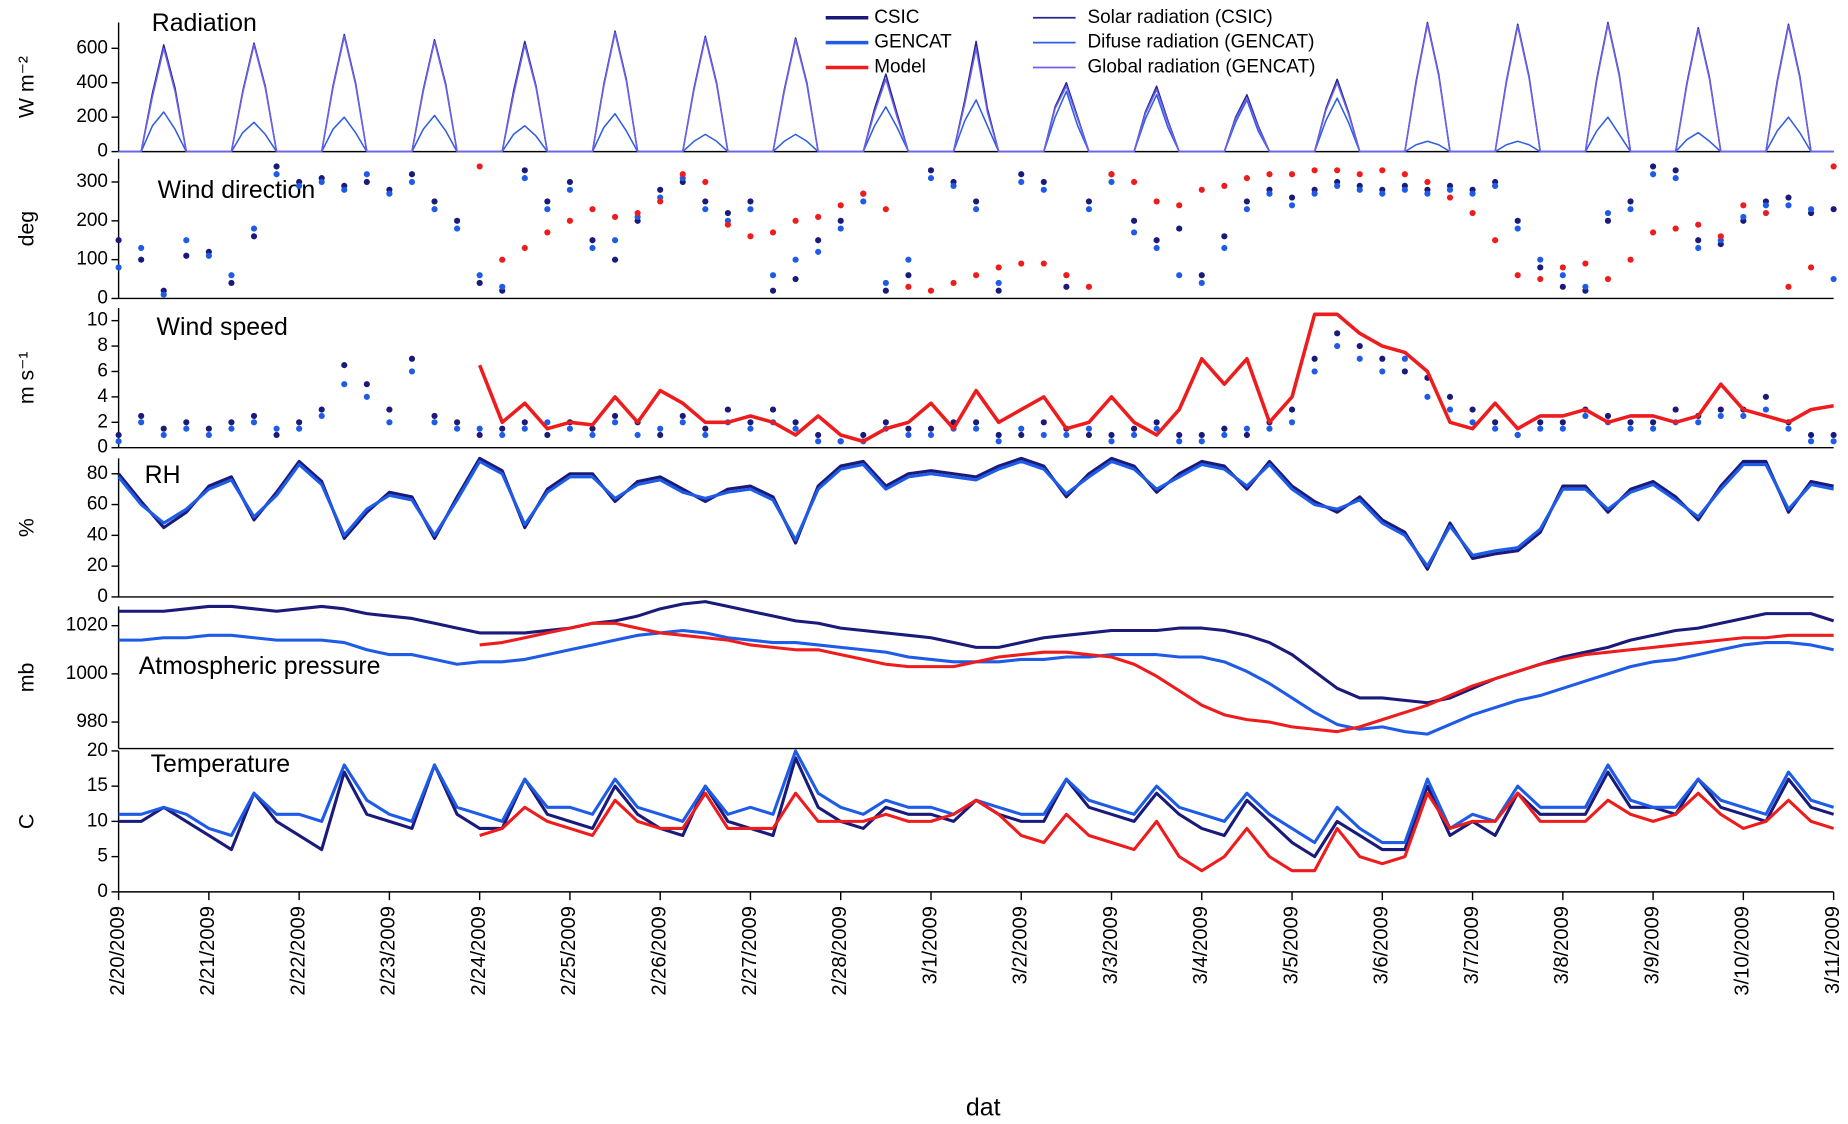 Image resolution: width=1848 pixels, height=1124 pixels. I want to click on y-tick-label: 20, so click(97, 750).